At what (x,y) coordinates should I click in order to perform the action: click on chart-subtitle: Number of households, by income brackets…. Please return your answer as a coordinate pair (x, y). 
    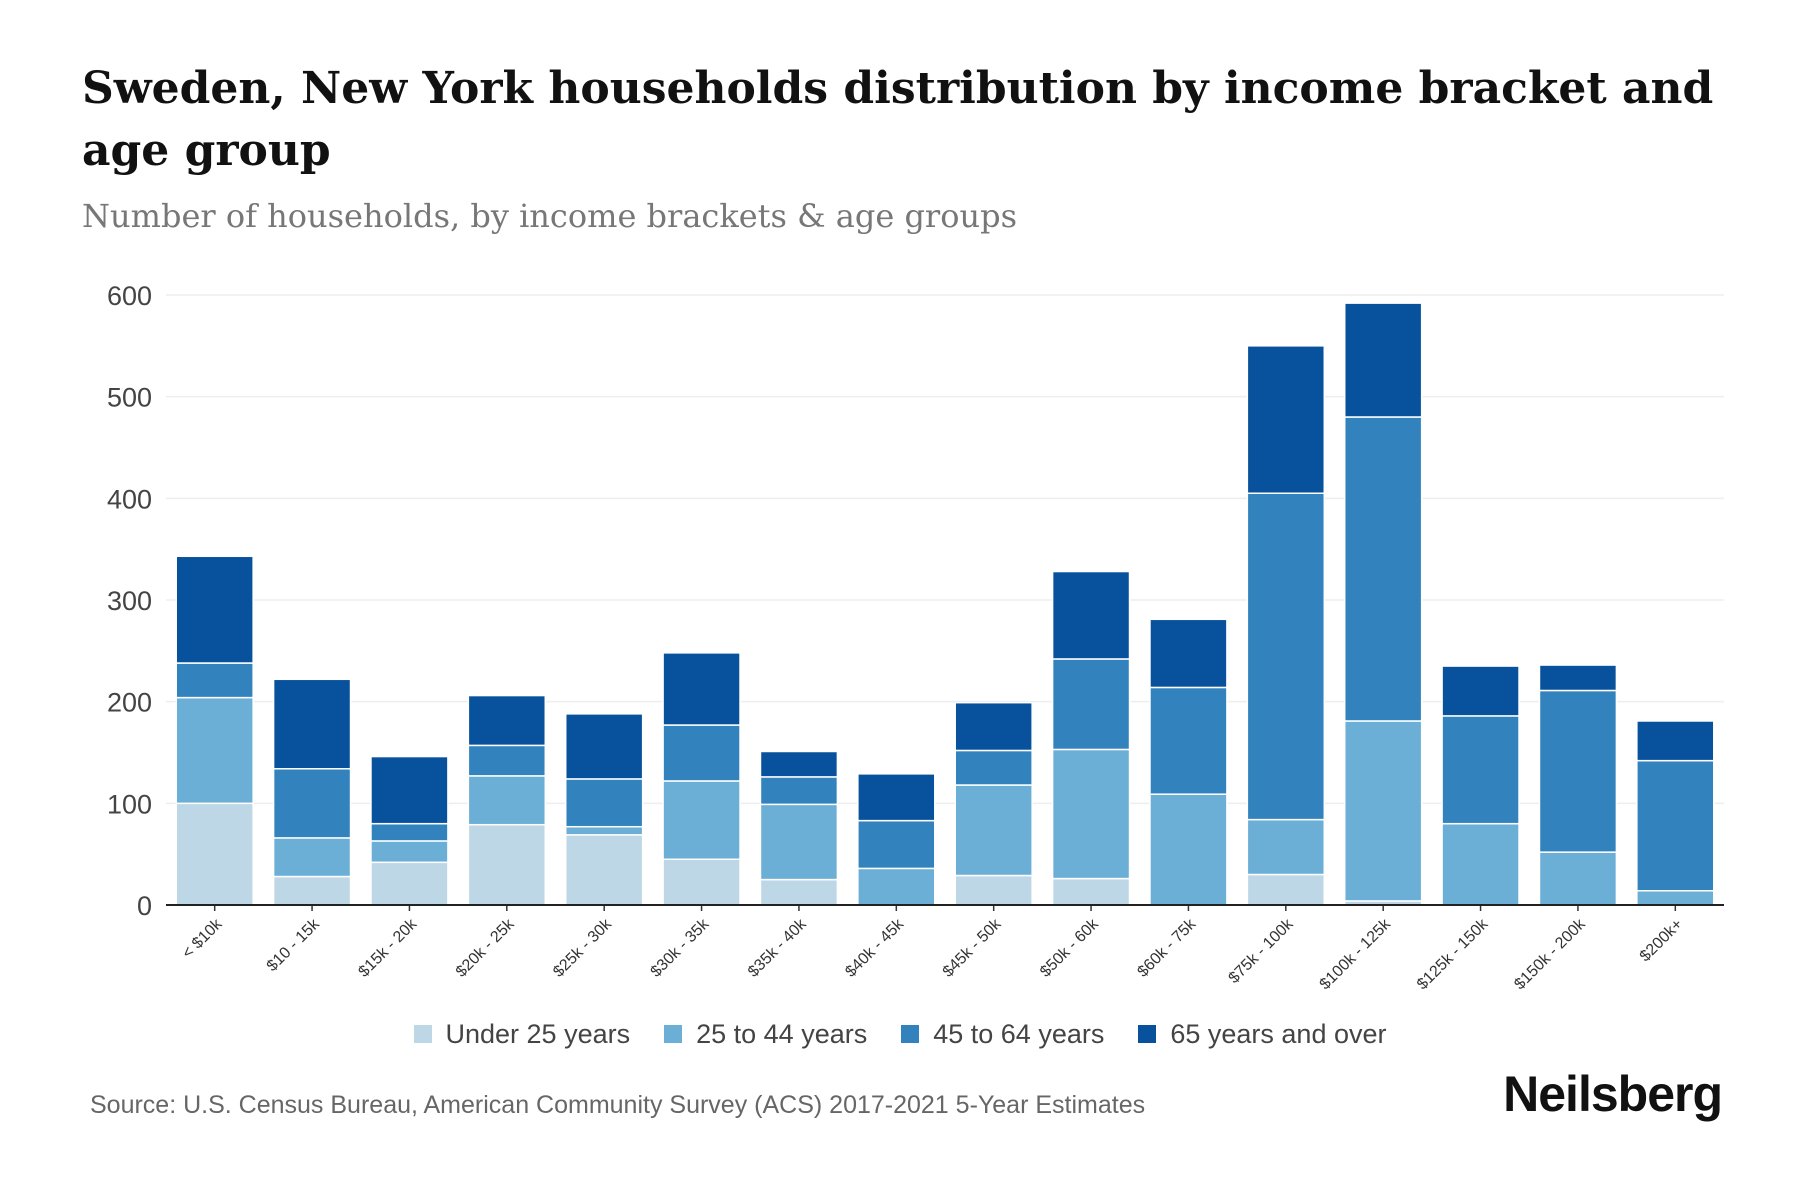
    Looking at the image, I should click on (549, 216).